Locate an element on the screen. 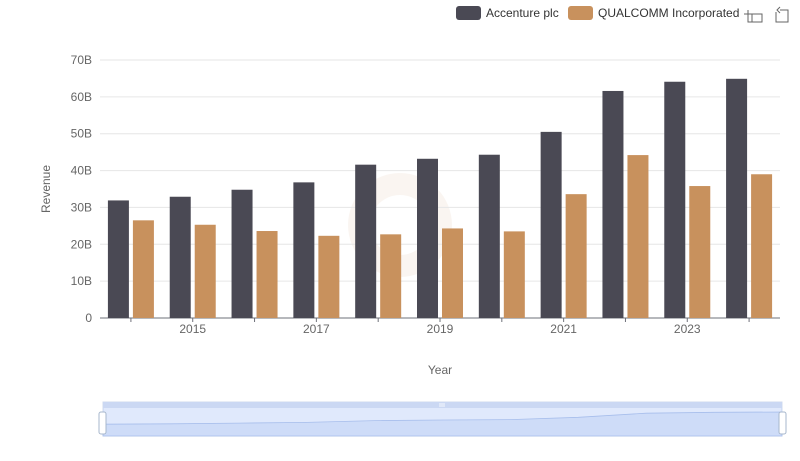 Image resolution: width=800 pixels, height=461 pixels. x-tick-label: 2019 is located at coordinates (440, 329).